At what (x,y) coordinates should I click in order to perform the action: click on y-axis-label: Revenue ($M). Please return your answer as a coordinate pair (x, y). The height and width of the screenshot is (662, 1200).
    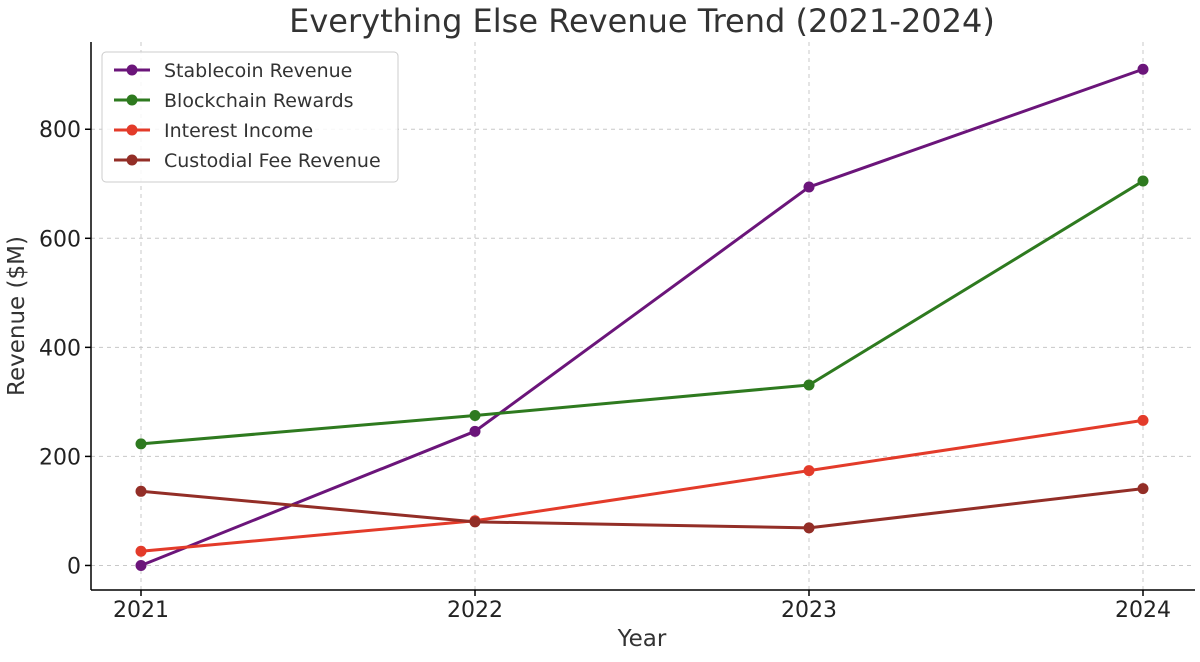
    Looking at the image, I should click on (17, 316).